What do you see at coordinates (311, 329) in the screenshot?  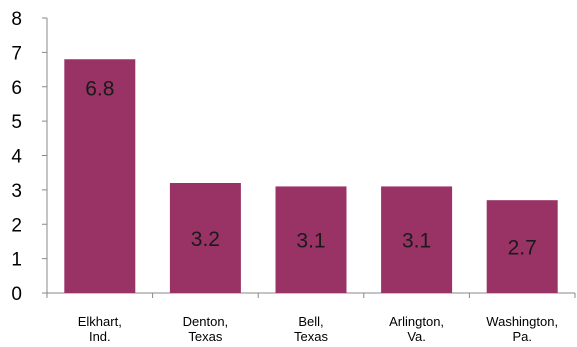 I see `x-category-label: Bell, Texas` at bounding box center [311, 329].